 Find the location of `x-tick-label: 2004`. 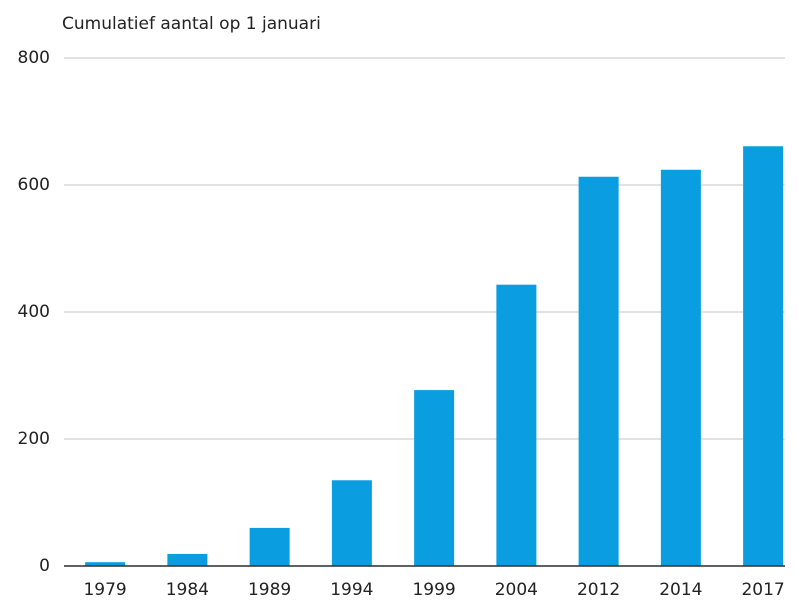

x-tick-label: 2004 is located at coordinates (516, 590).